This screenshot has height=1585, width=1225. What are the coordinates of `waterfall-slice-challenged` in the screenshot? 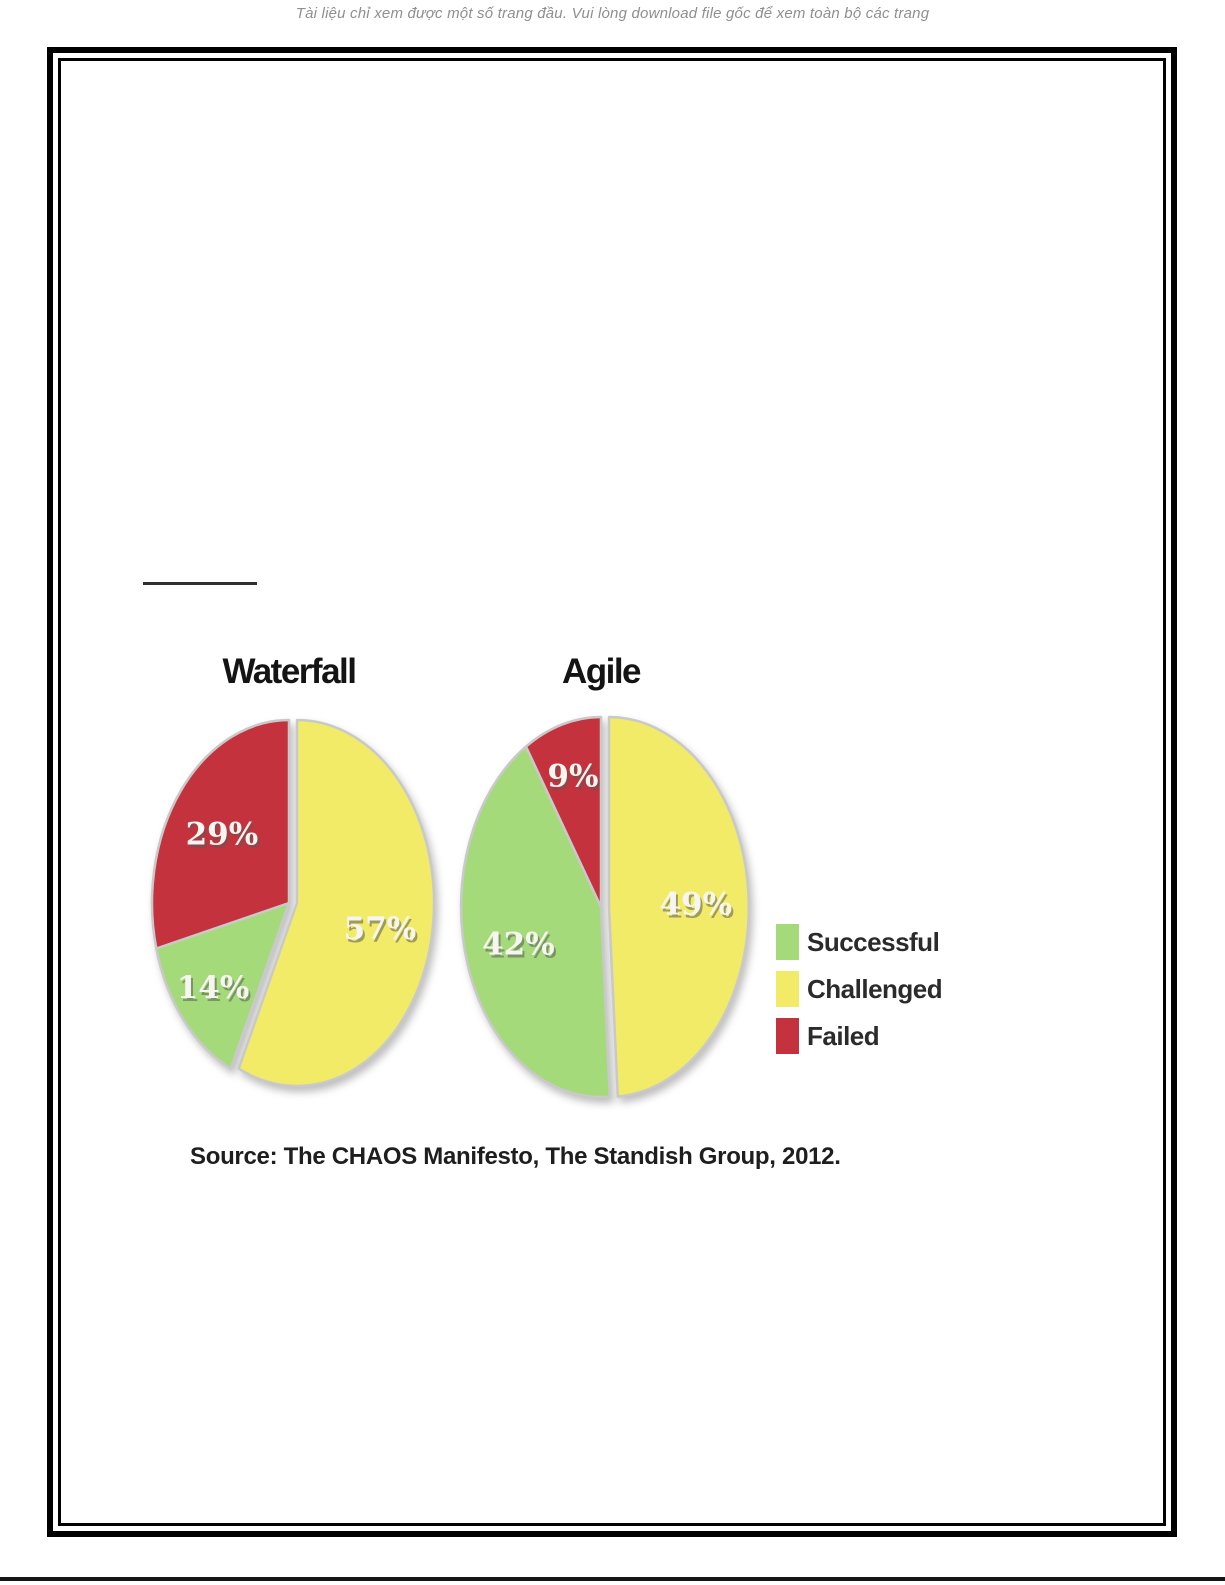 It's located at (336, 903).